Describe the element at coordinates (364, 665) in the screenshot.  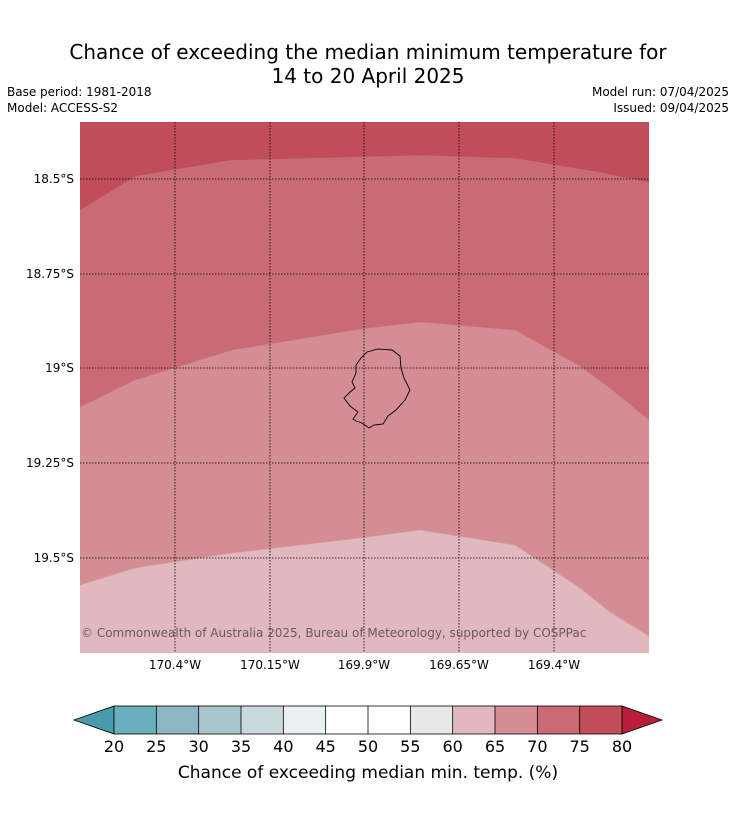
I see `lon-tick-label: 169.9°W` at that location.